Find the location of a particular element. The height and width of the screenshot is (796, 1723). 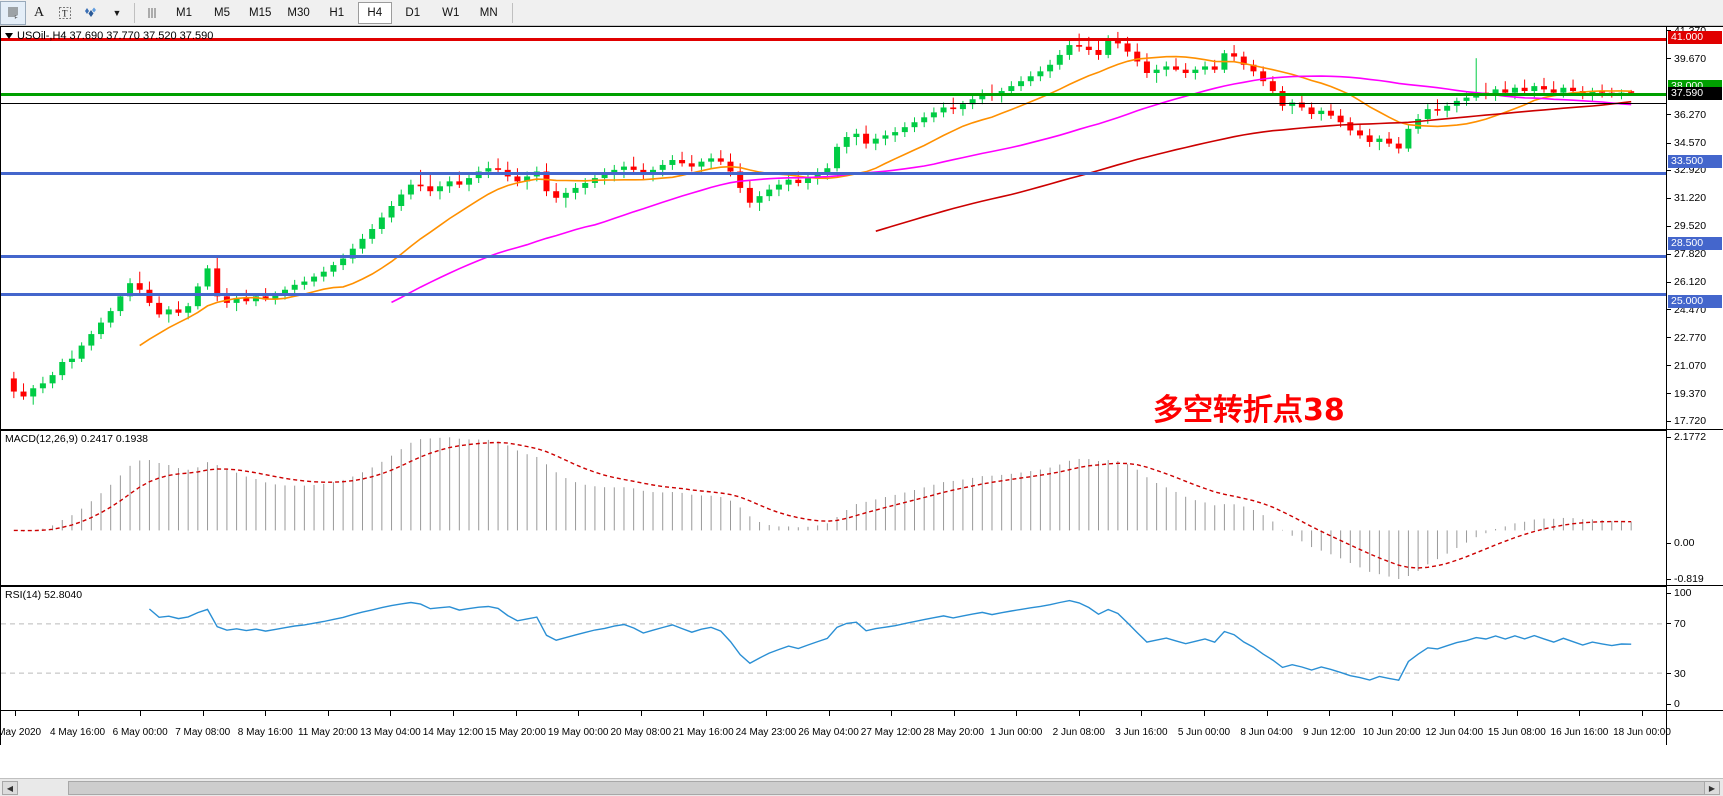

timeframe-mn: MN is located at coordinates (488, 12).